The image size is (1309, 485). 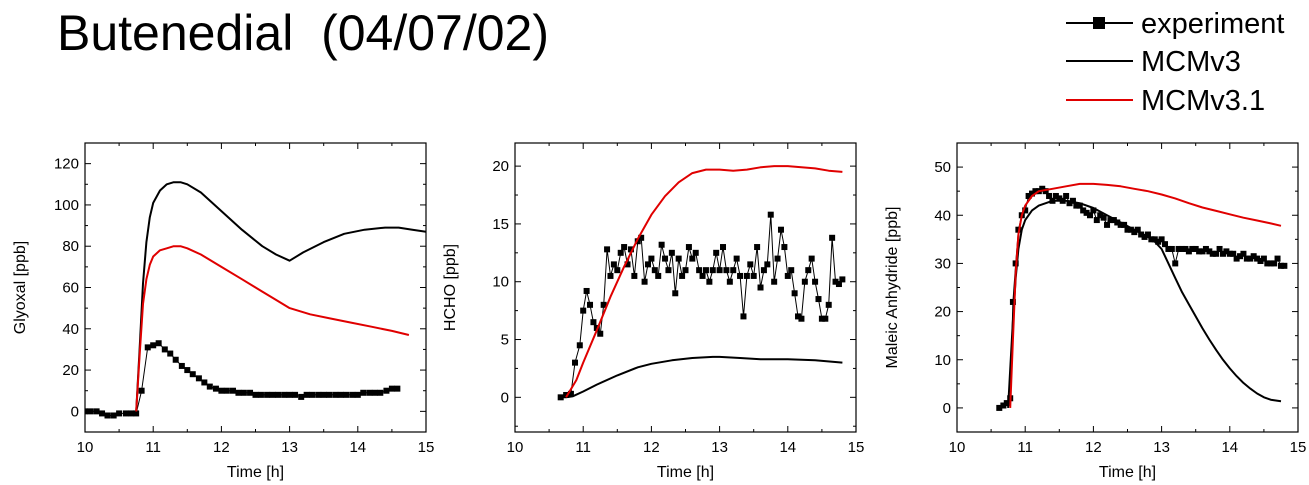 I want to click on x-tick-label: 13, so click(x=719, y=447).